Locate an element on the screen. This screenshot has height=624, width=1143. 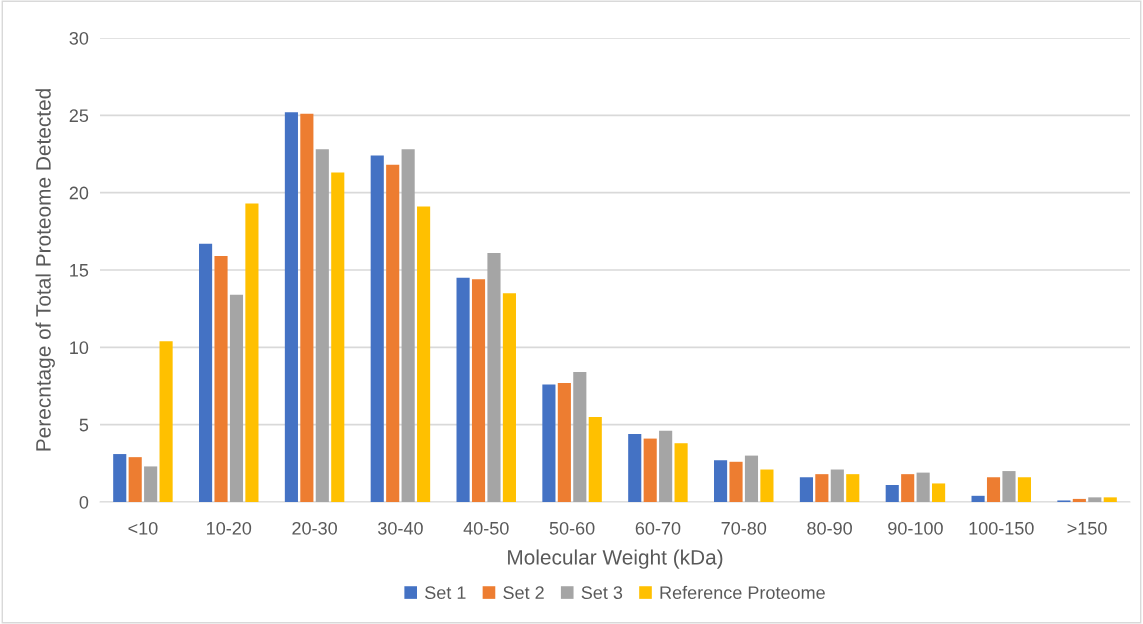
y-tick-label: 10 is located at coordinates (79, 348).